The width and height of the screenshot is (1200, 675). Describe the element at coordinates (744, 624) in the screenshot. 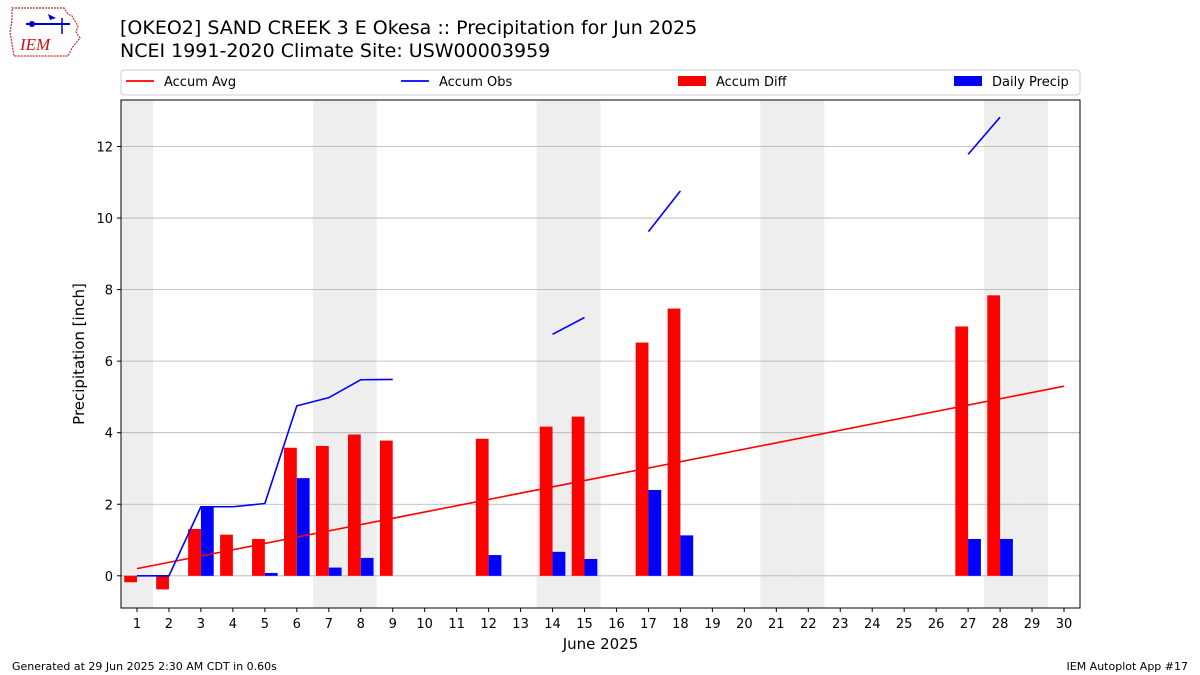

I see `x-tick-label: 20` at that location.